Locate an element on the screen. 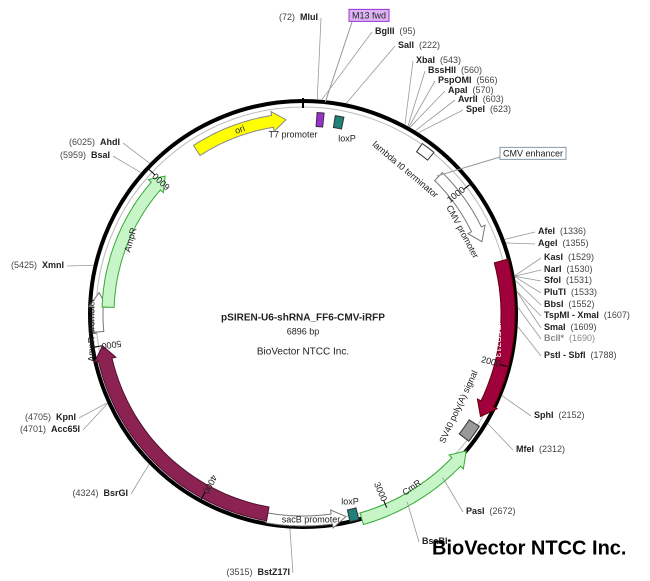 This screenshot has height=581, width=650. watermark: BioVector NTCC Inc. is located at coordinates (529, 548).